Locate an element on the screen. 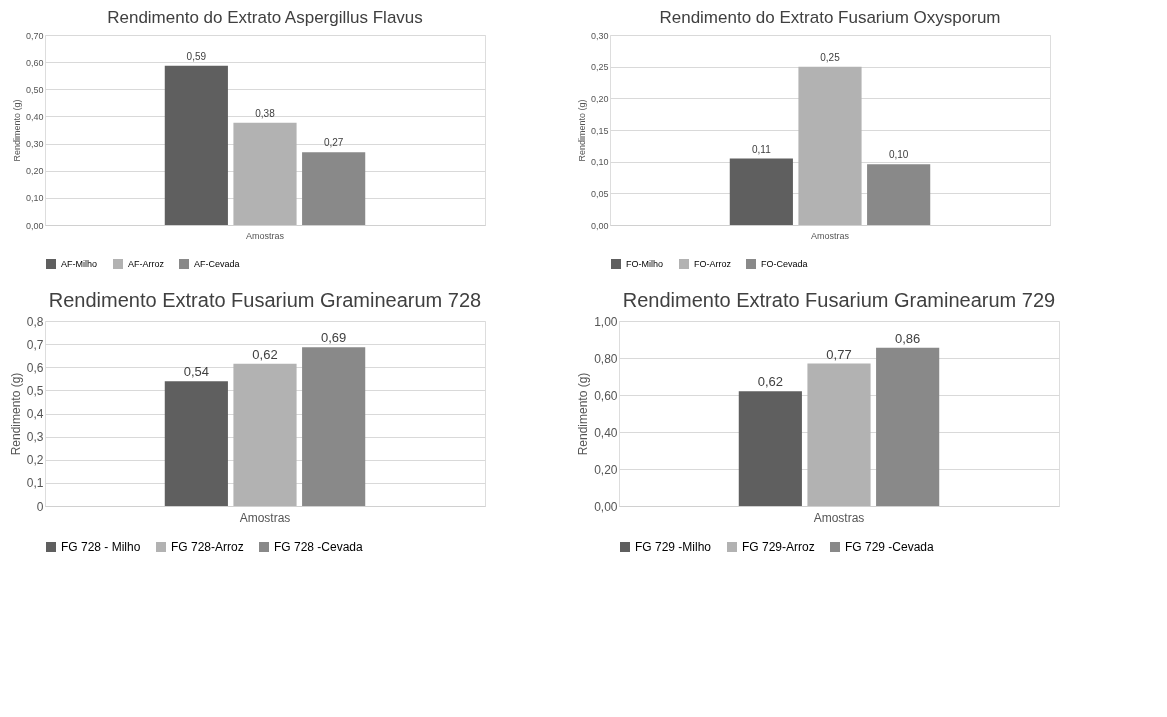 This screenshot has width=1167, height=717. legend-label: FO-Arroz is located at coordinates (713, 264).